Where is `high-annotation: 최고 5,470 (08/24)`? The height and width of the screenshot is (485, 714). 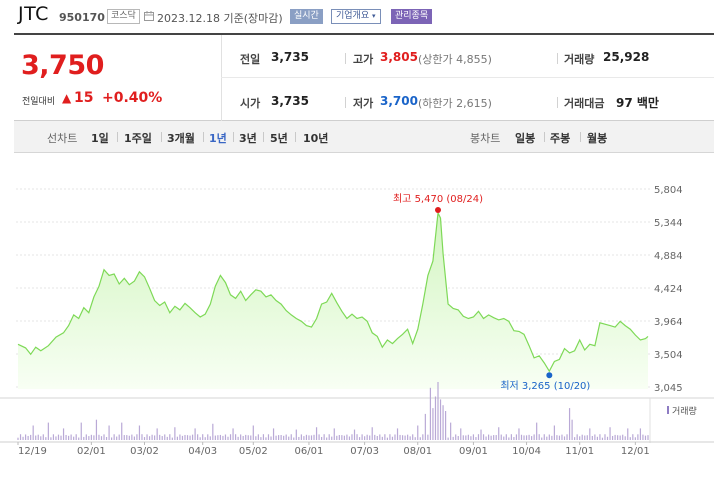
high-annotation: 최고 5,470 (08/24) is located at coordinates (438, 199).